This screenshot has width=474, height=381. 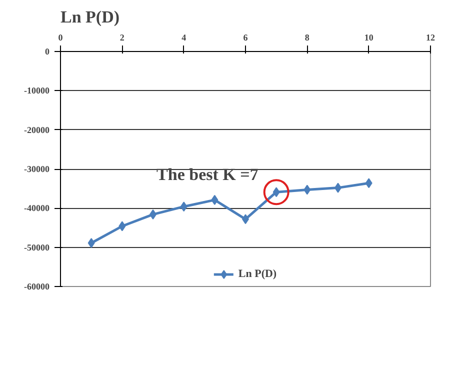 I want to click on y-tick-label: -40000, so click(x=37, y=208).